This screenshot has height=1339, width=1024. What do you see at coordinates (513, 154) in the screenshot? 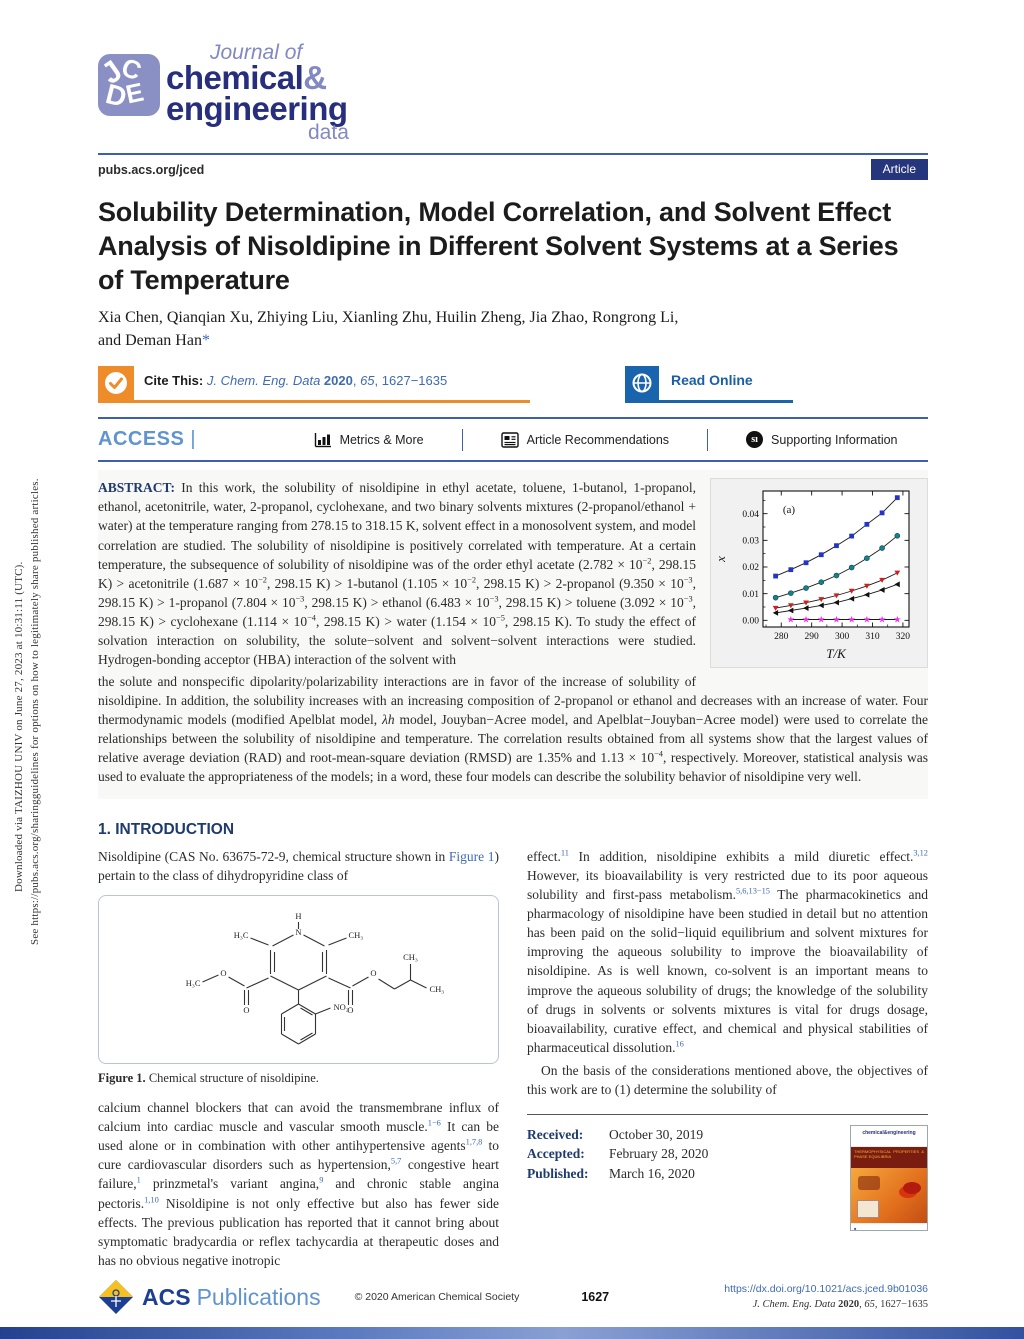
I see `masthead-divider` at bounding box center [513, 154].